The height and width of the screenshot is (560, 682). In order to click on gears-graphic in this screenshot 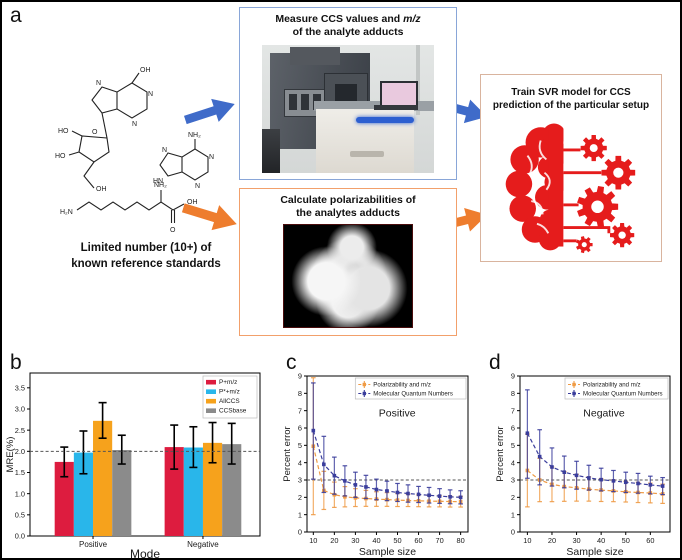, I will do `click(606, 194)`.